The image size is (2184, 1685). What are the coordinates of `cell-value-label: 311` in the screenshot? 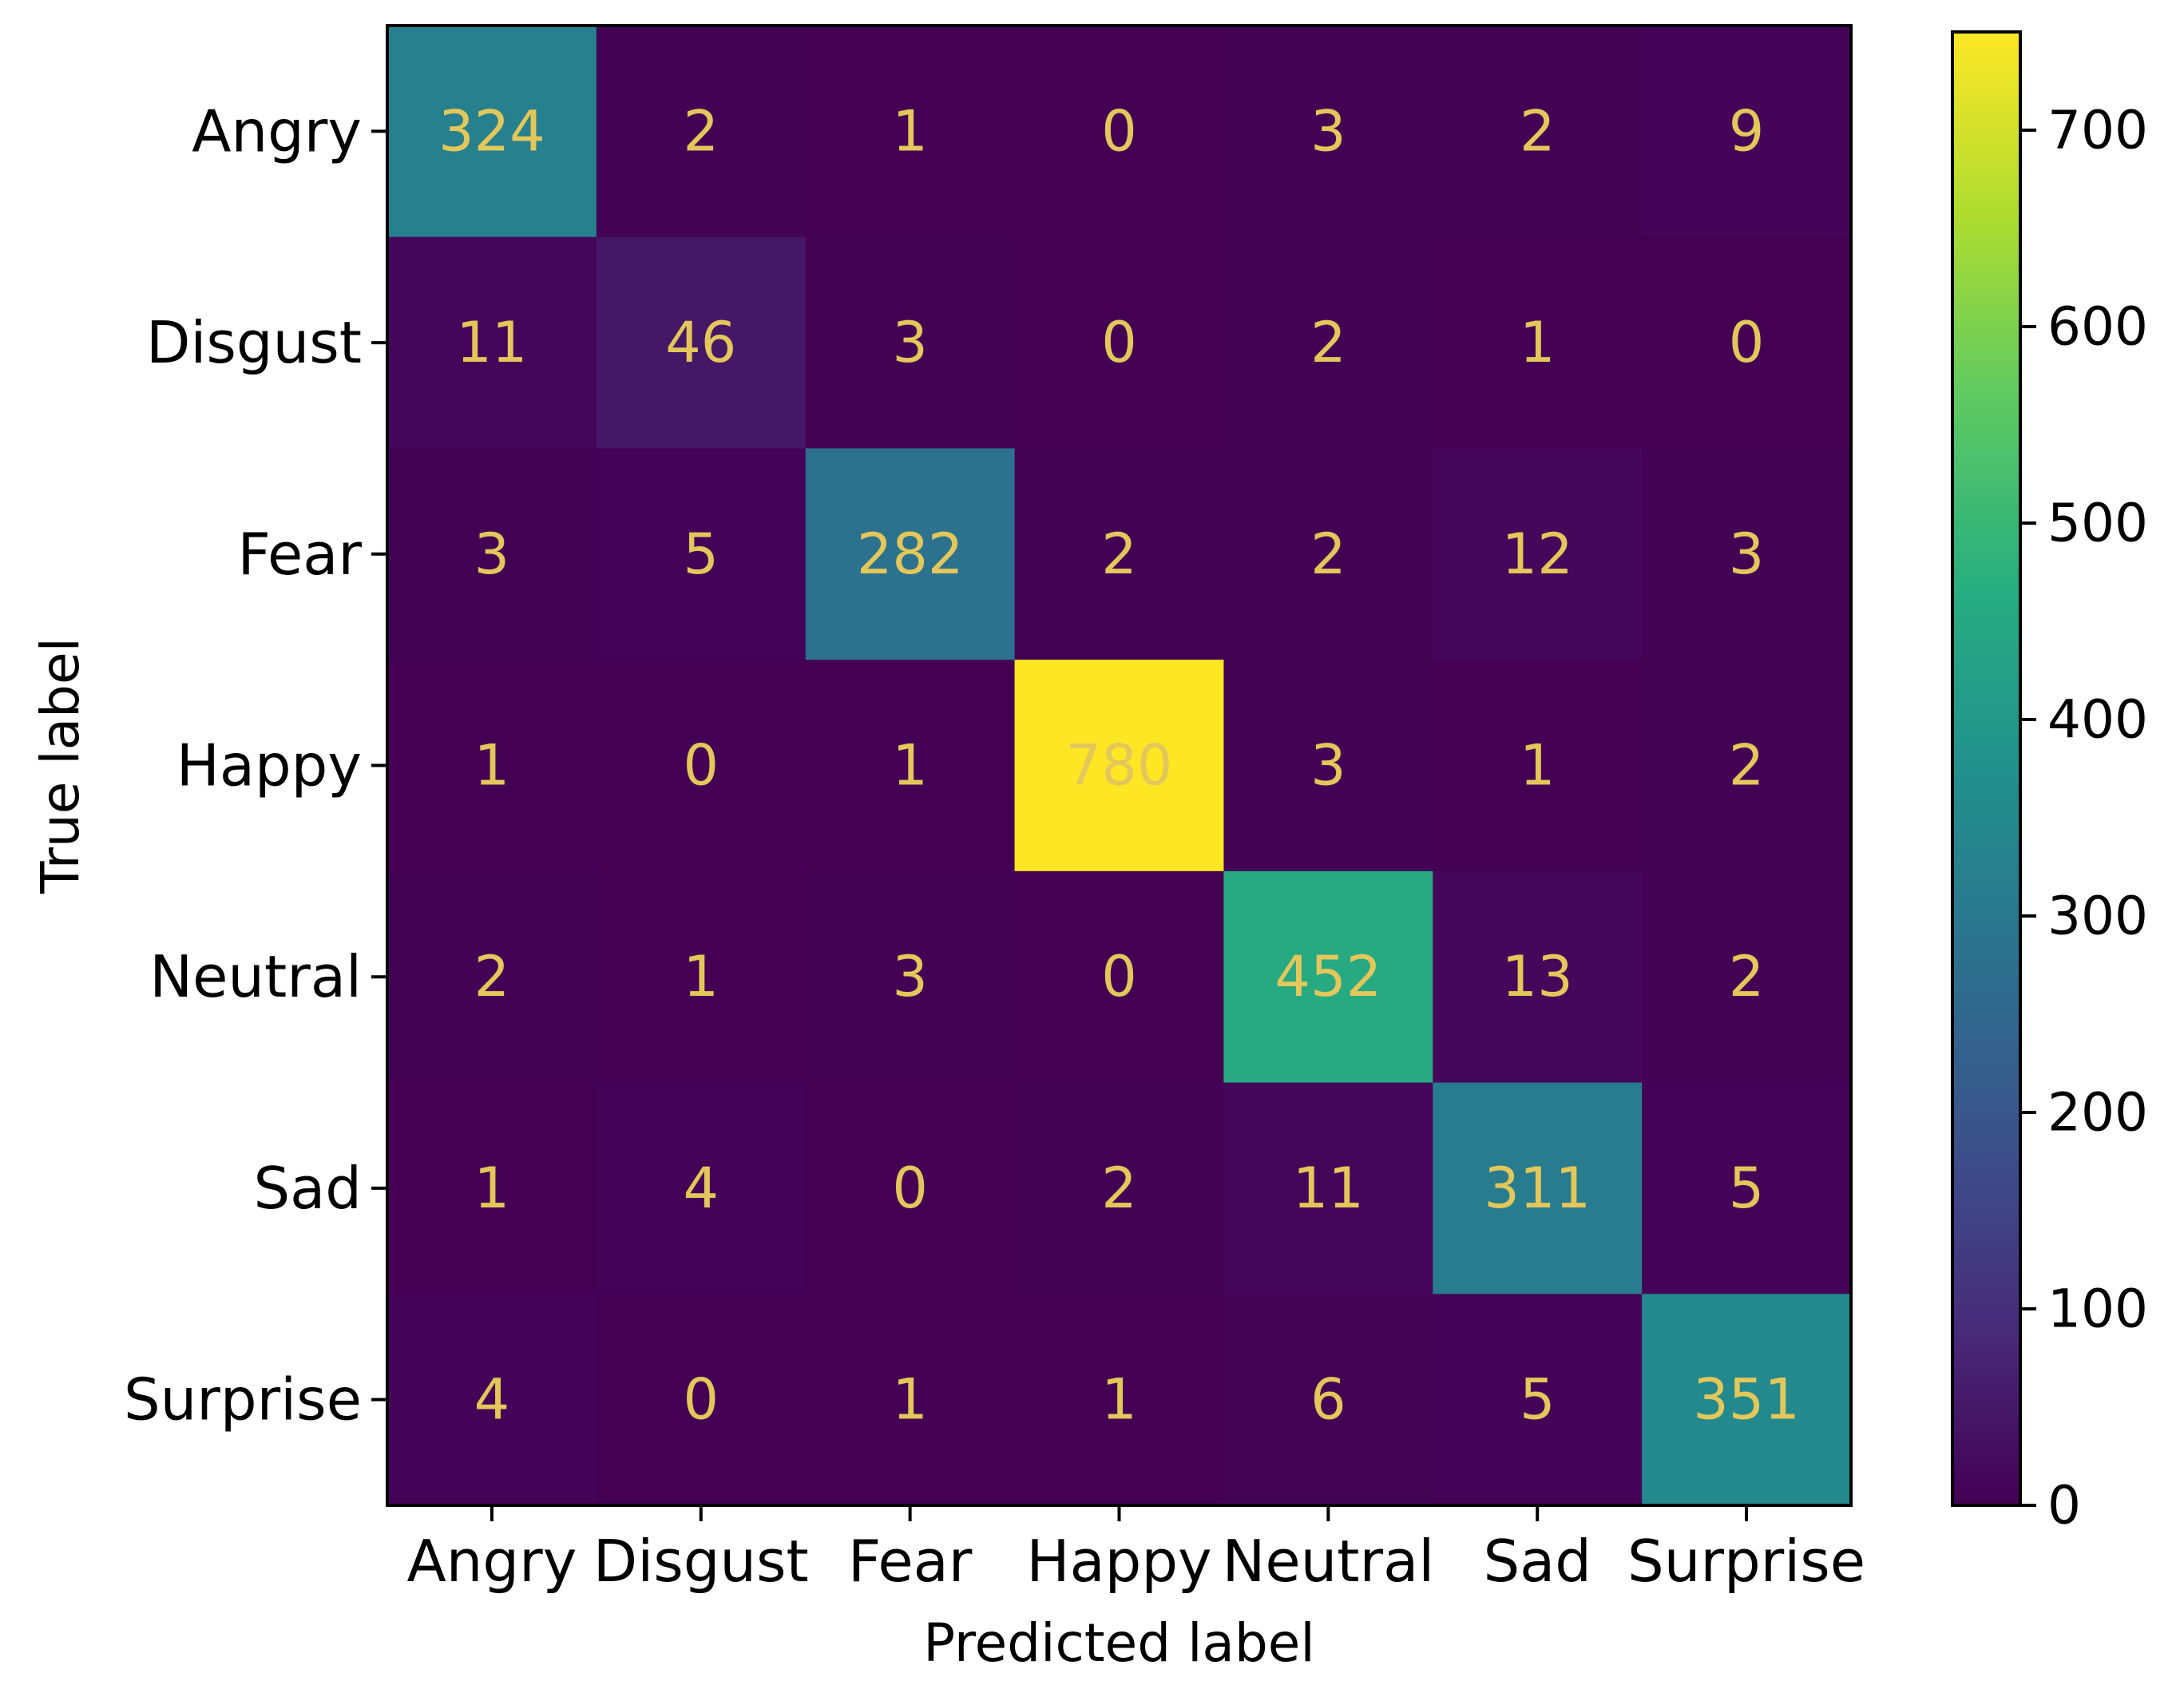 It's located at (1537, 1188).